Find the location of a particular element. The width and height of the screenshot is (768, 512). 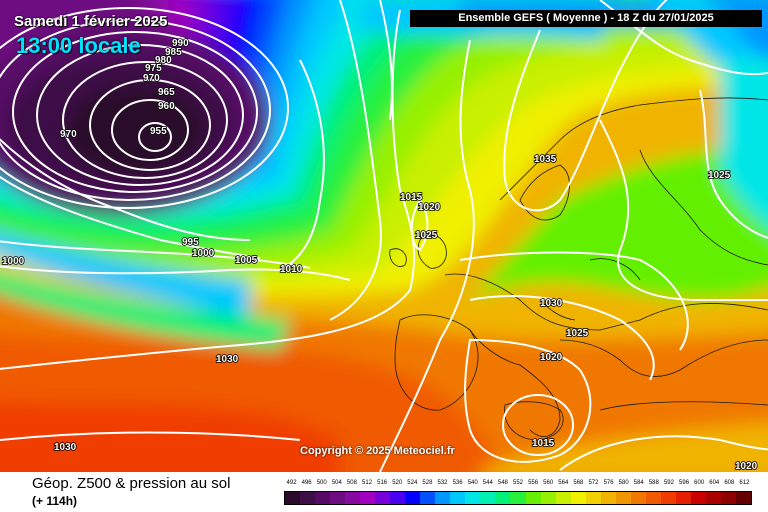

forecast-local-time: 13:00 locale is located at coordinates (78, 45).